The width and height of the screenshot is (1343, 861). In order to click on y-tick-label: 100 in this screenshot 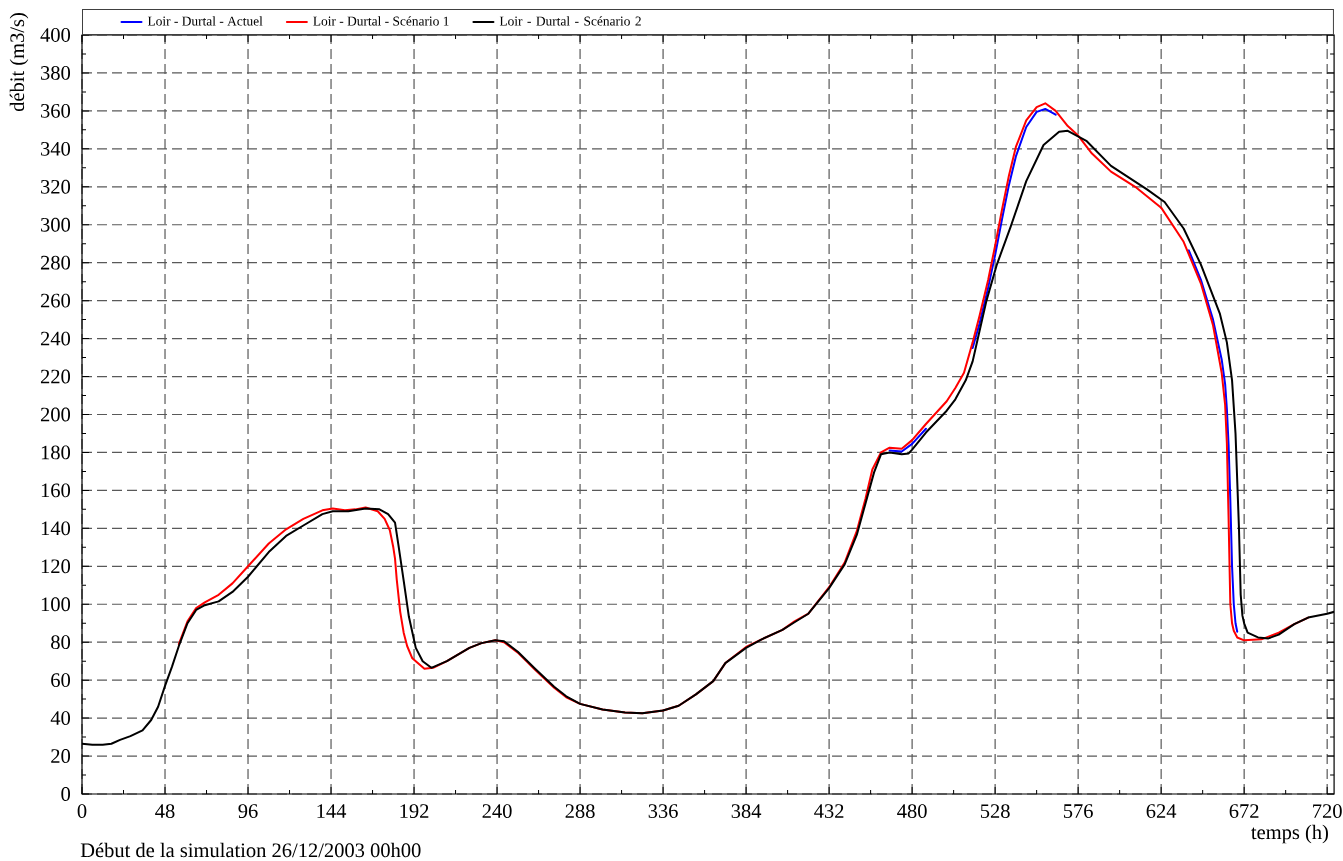, I will do `click(56, 604)`.